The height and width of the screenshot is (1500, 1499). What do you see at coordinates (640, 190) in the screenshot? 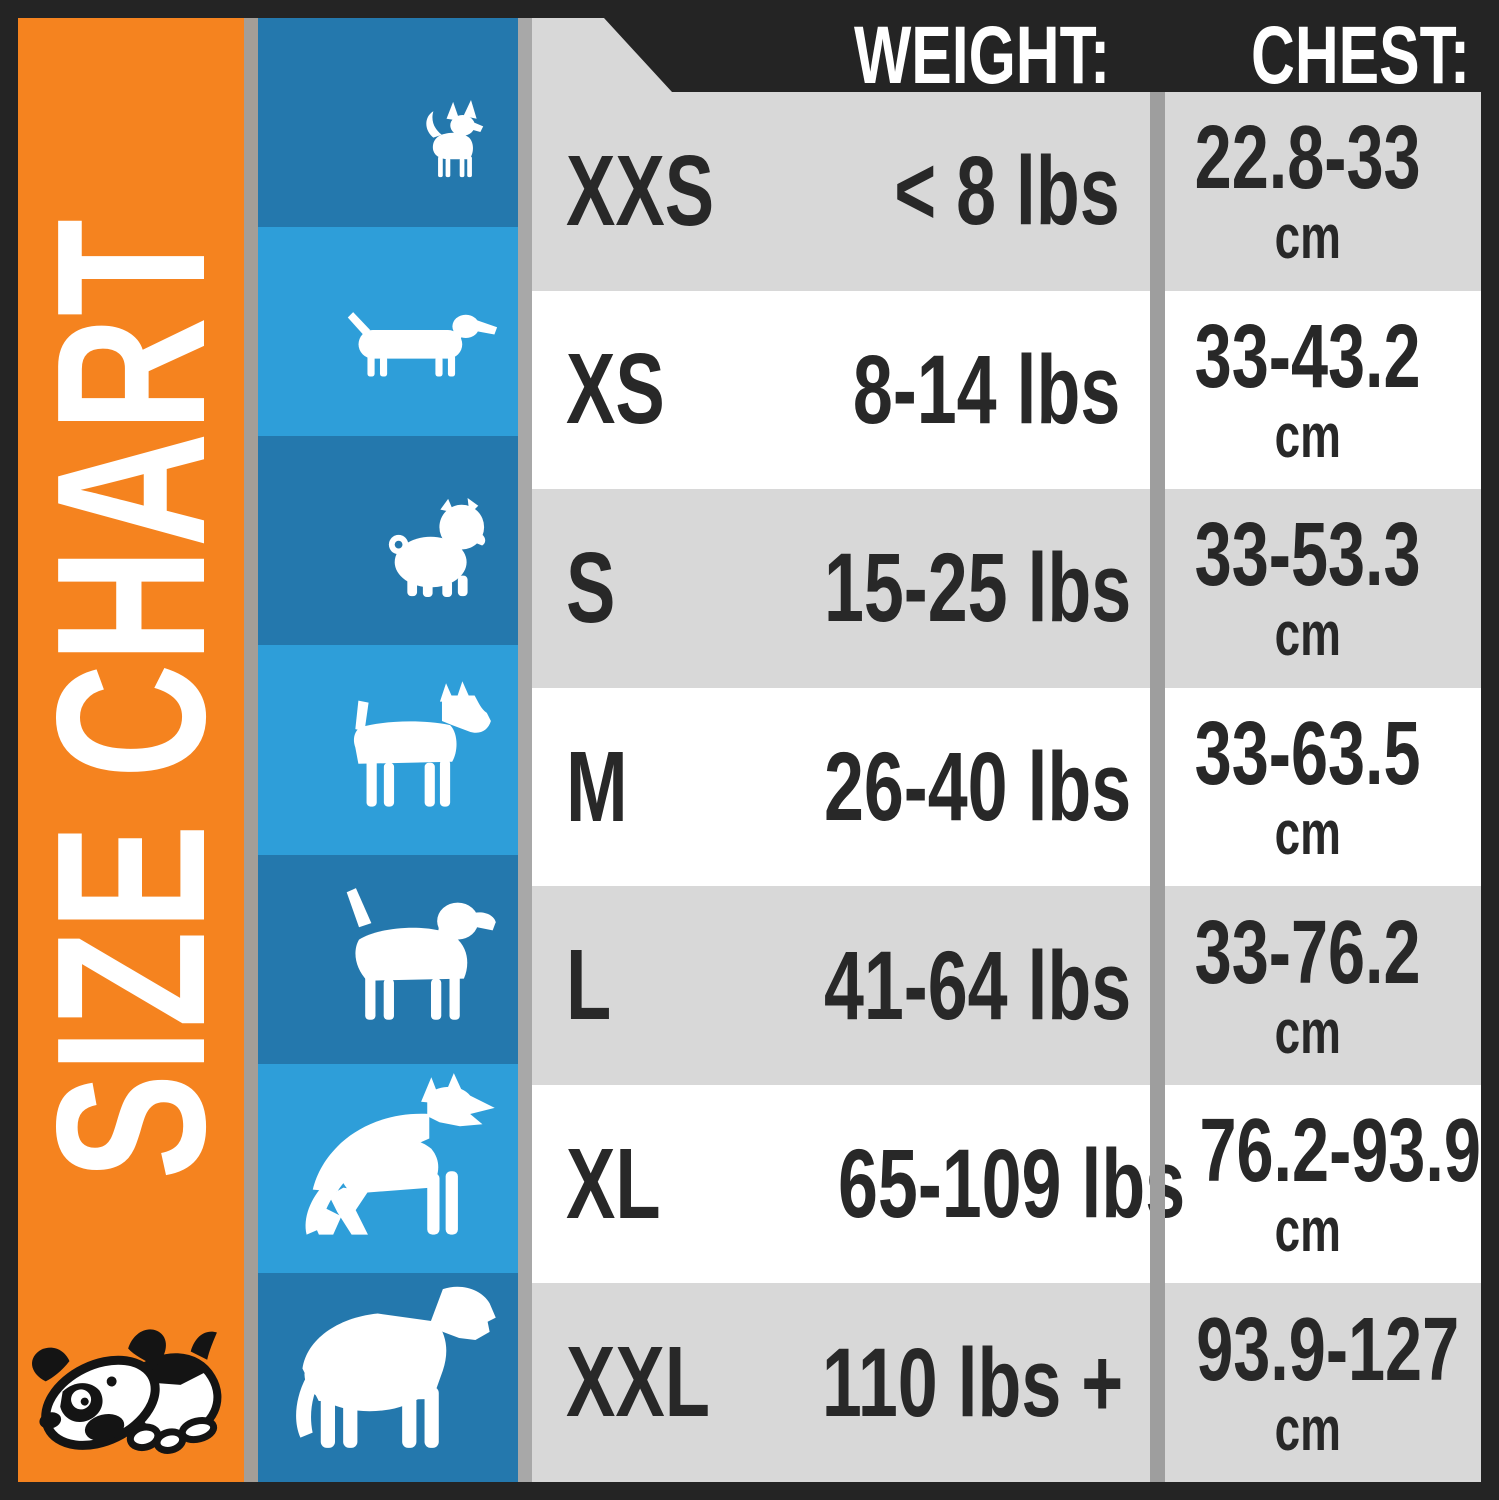
I see `size-label: XXS` at bounding box center [640, 190].